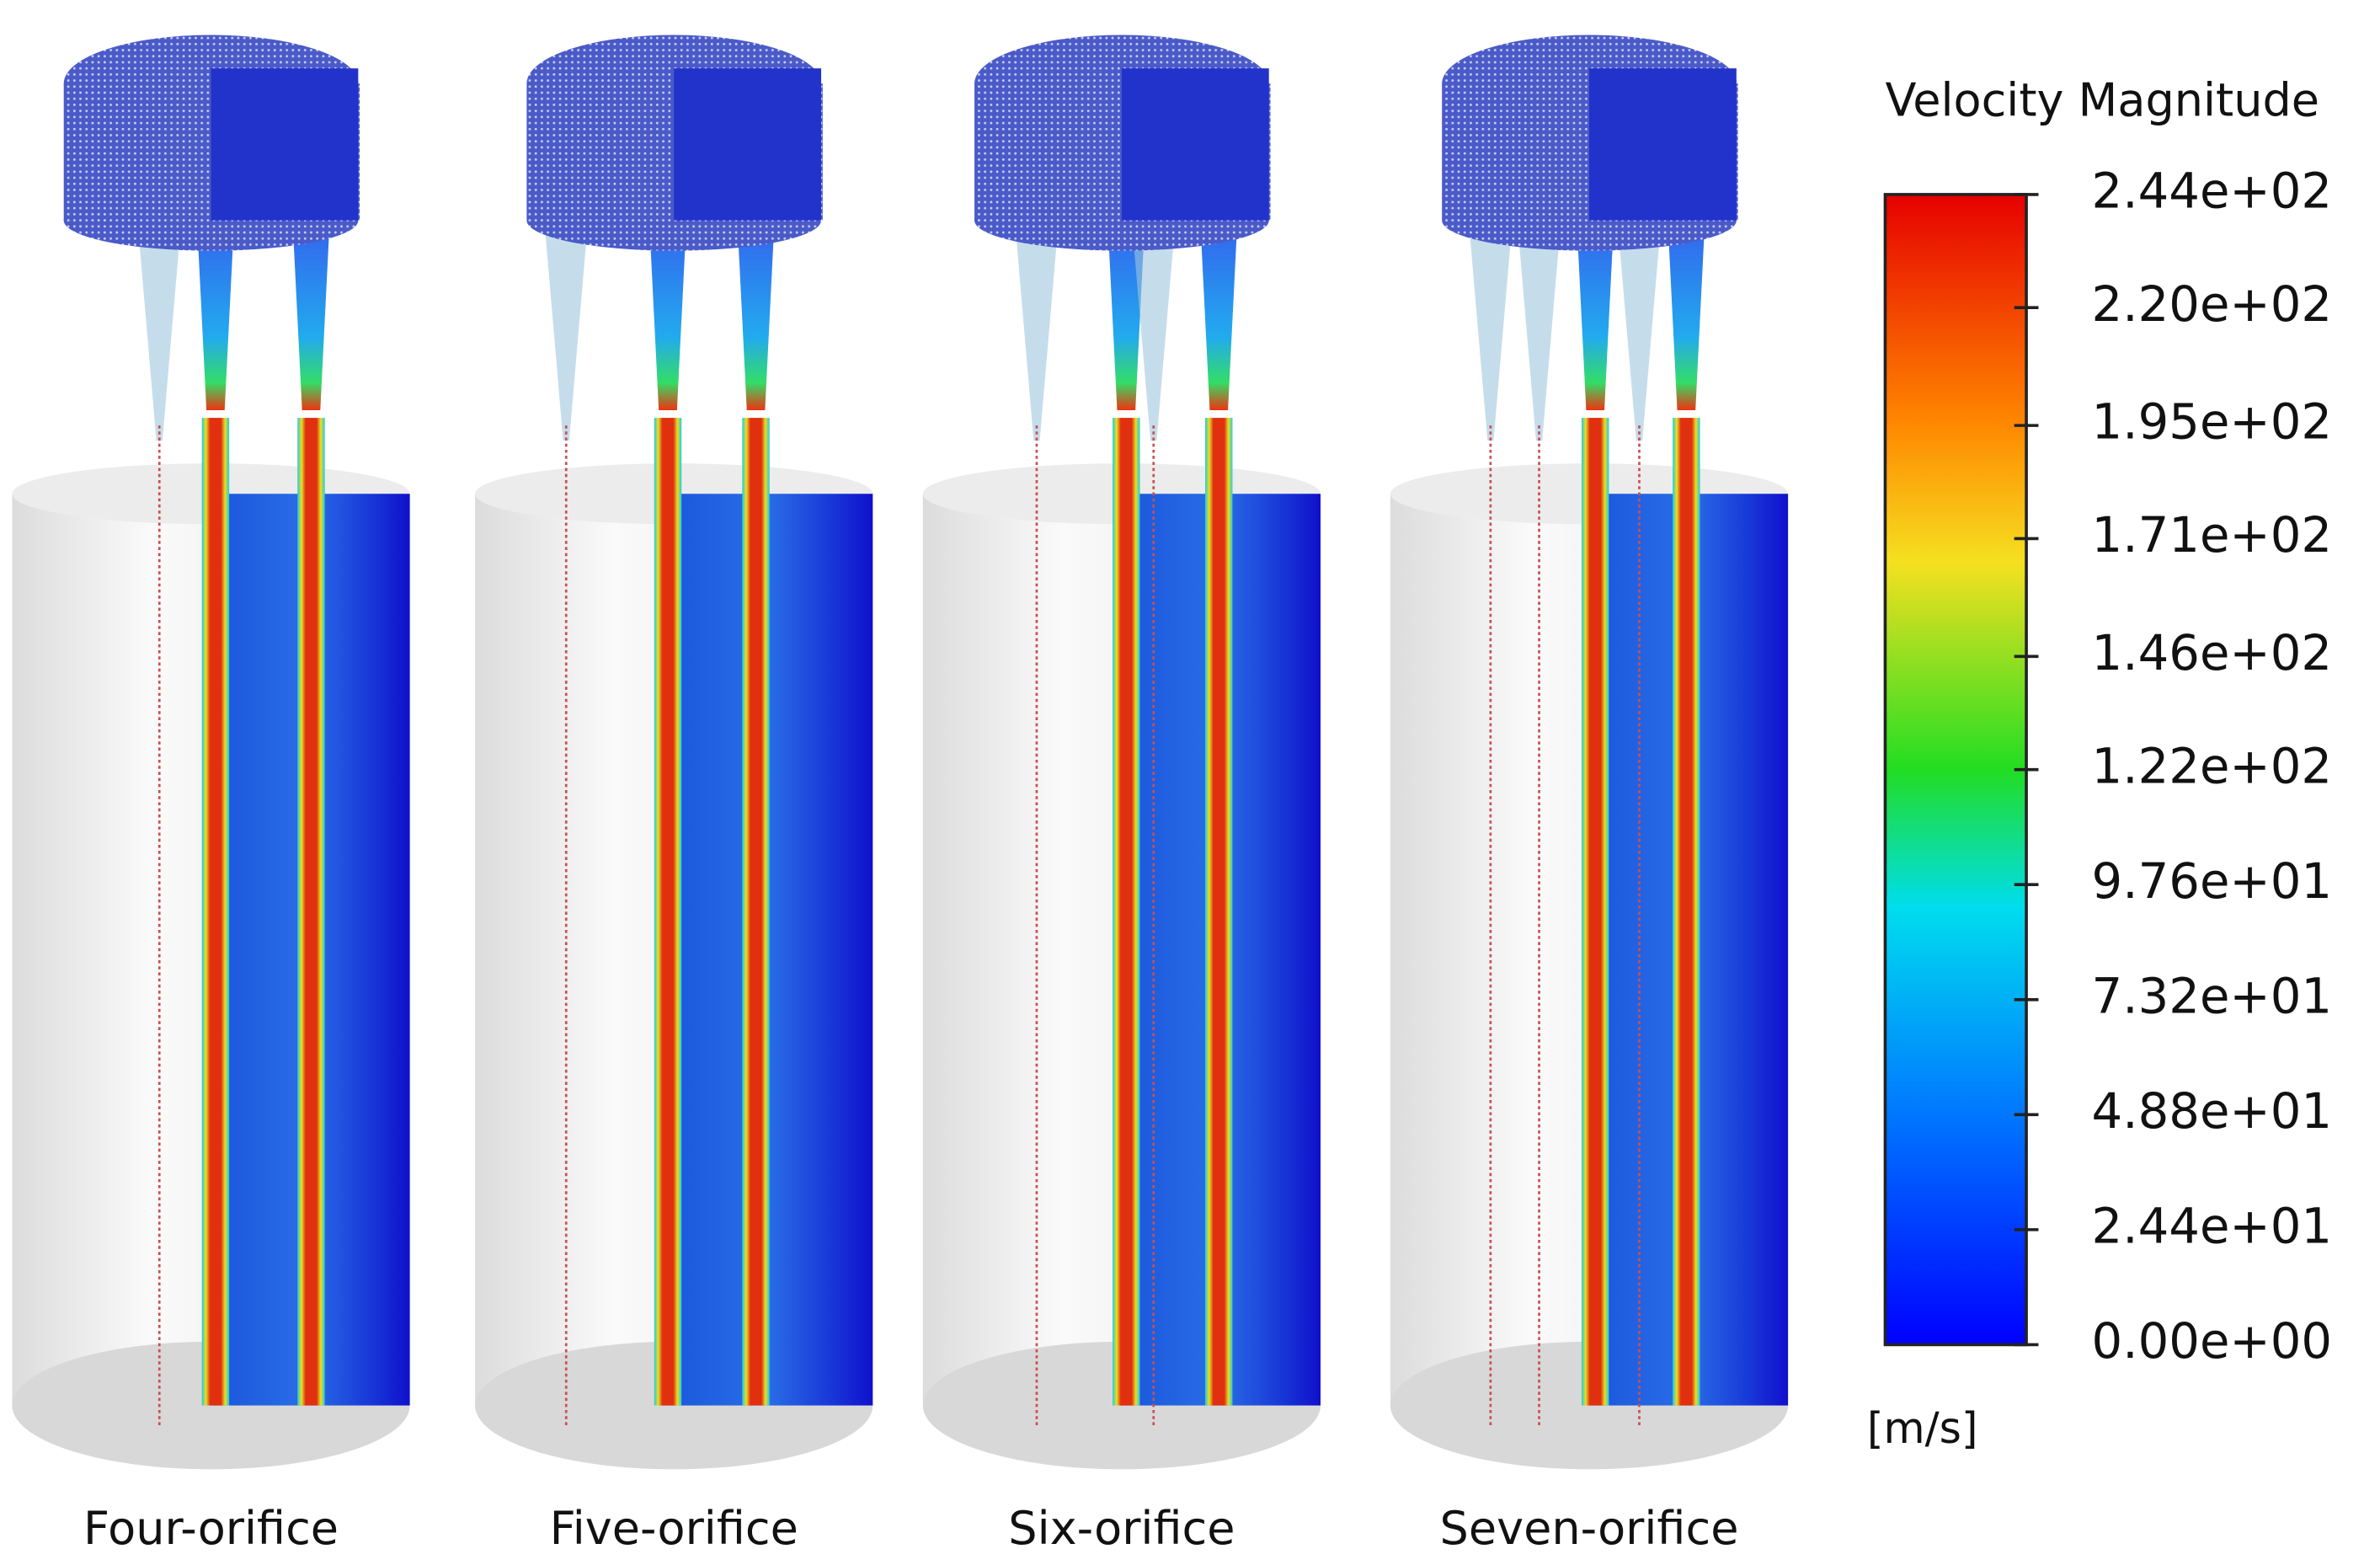 This screenshot has height=1565, width=2380. What do you see at coordinates (1955, 770) in the screenshot?
I see `colorbar` at bounding box center [1955, 770].